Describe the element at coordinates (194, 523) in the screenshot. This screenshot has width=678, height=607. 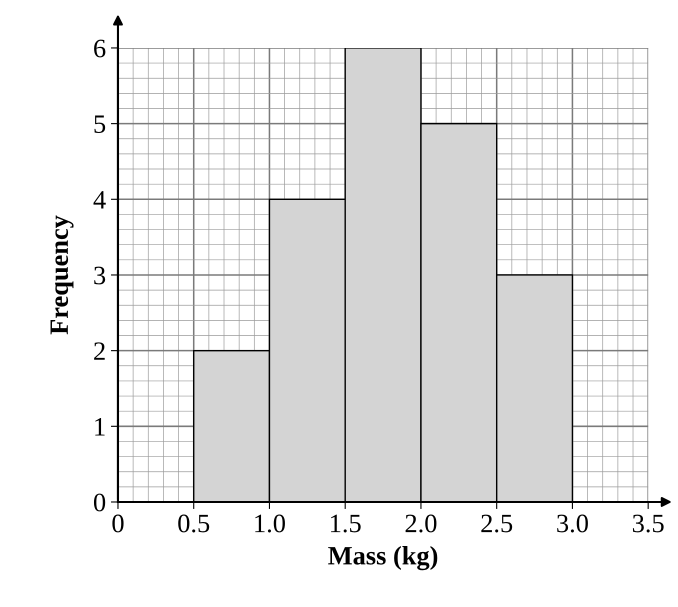
I see `x-tick-label: 0.5` at that location.